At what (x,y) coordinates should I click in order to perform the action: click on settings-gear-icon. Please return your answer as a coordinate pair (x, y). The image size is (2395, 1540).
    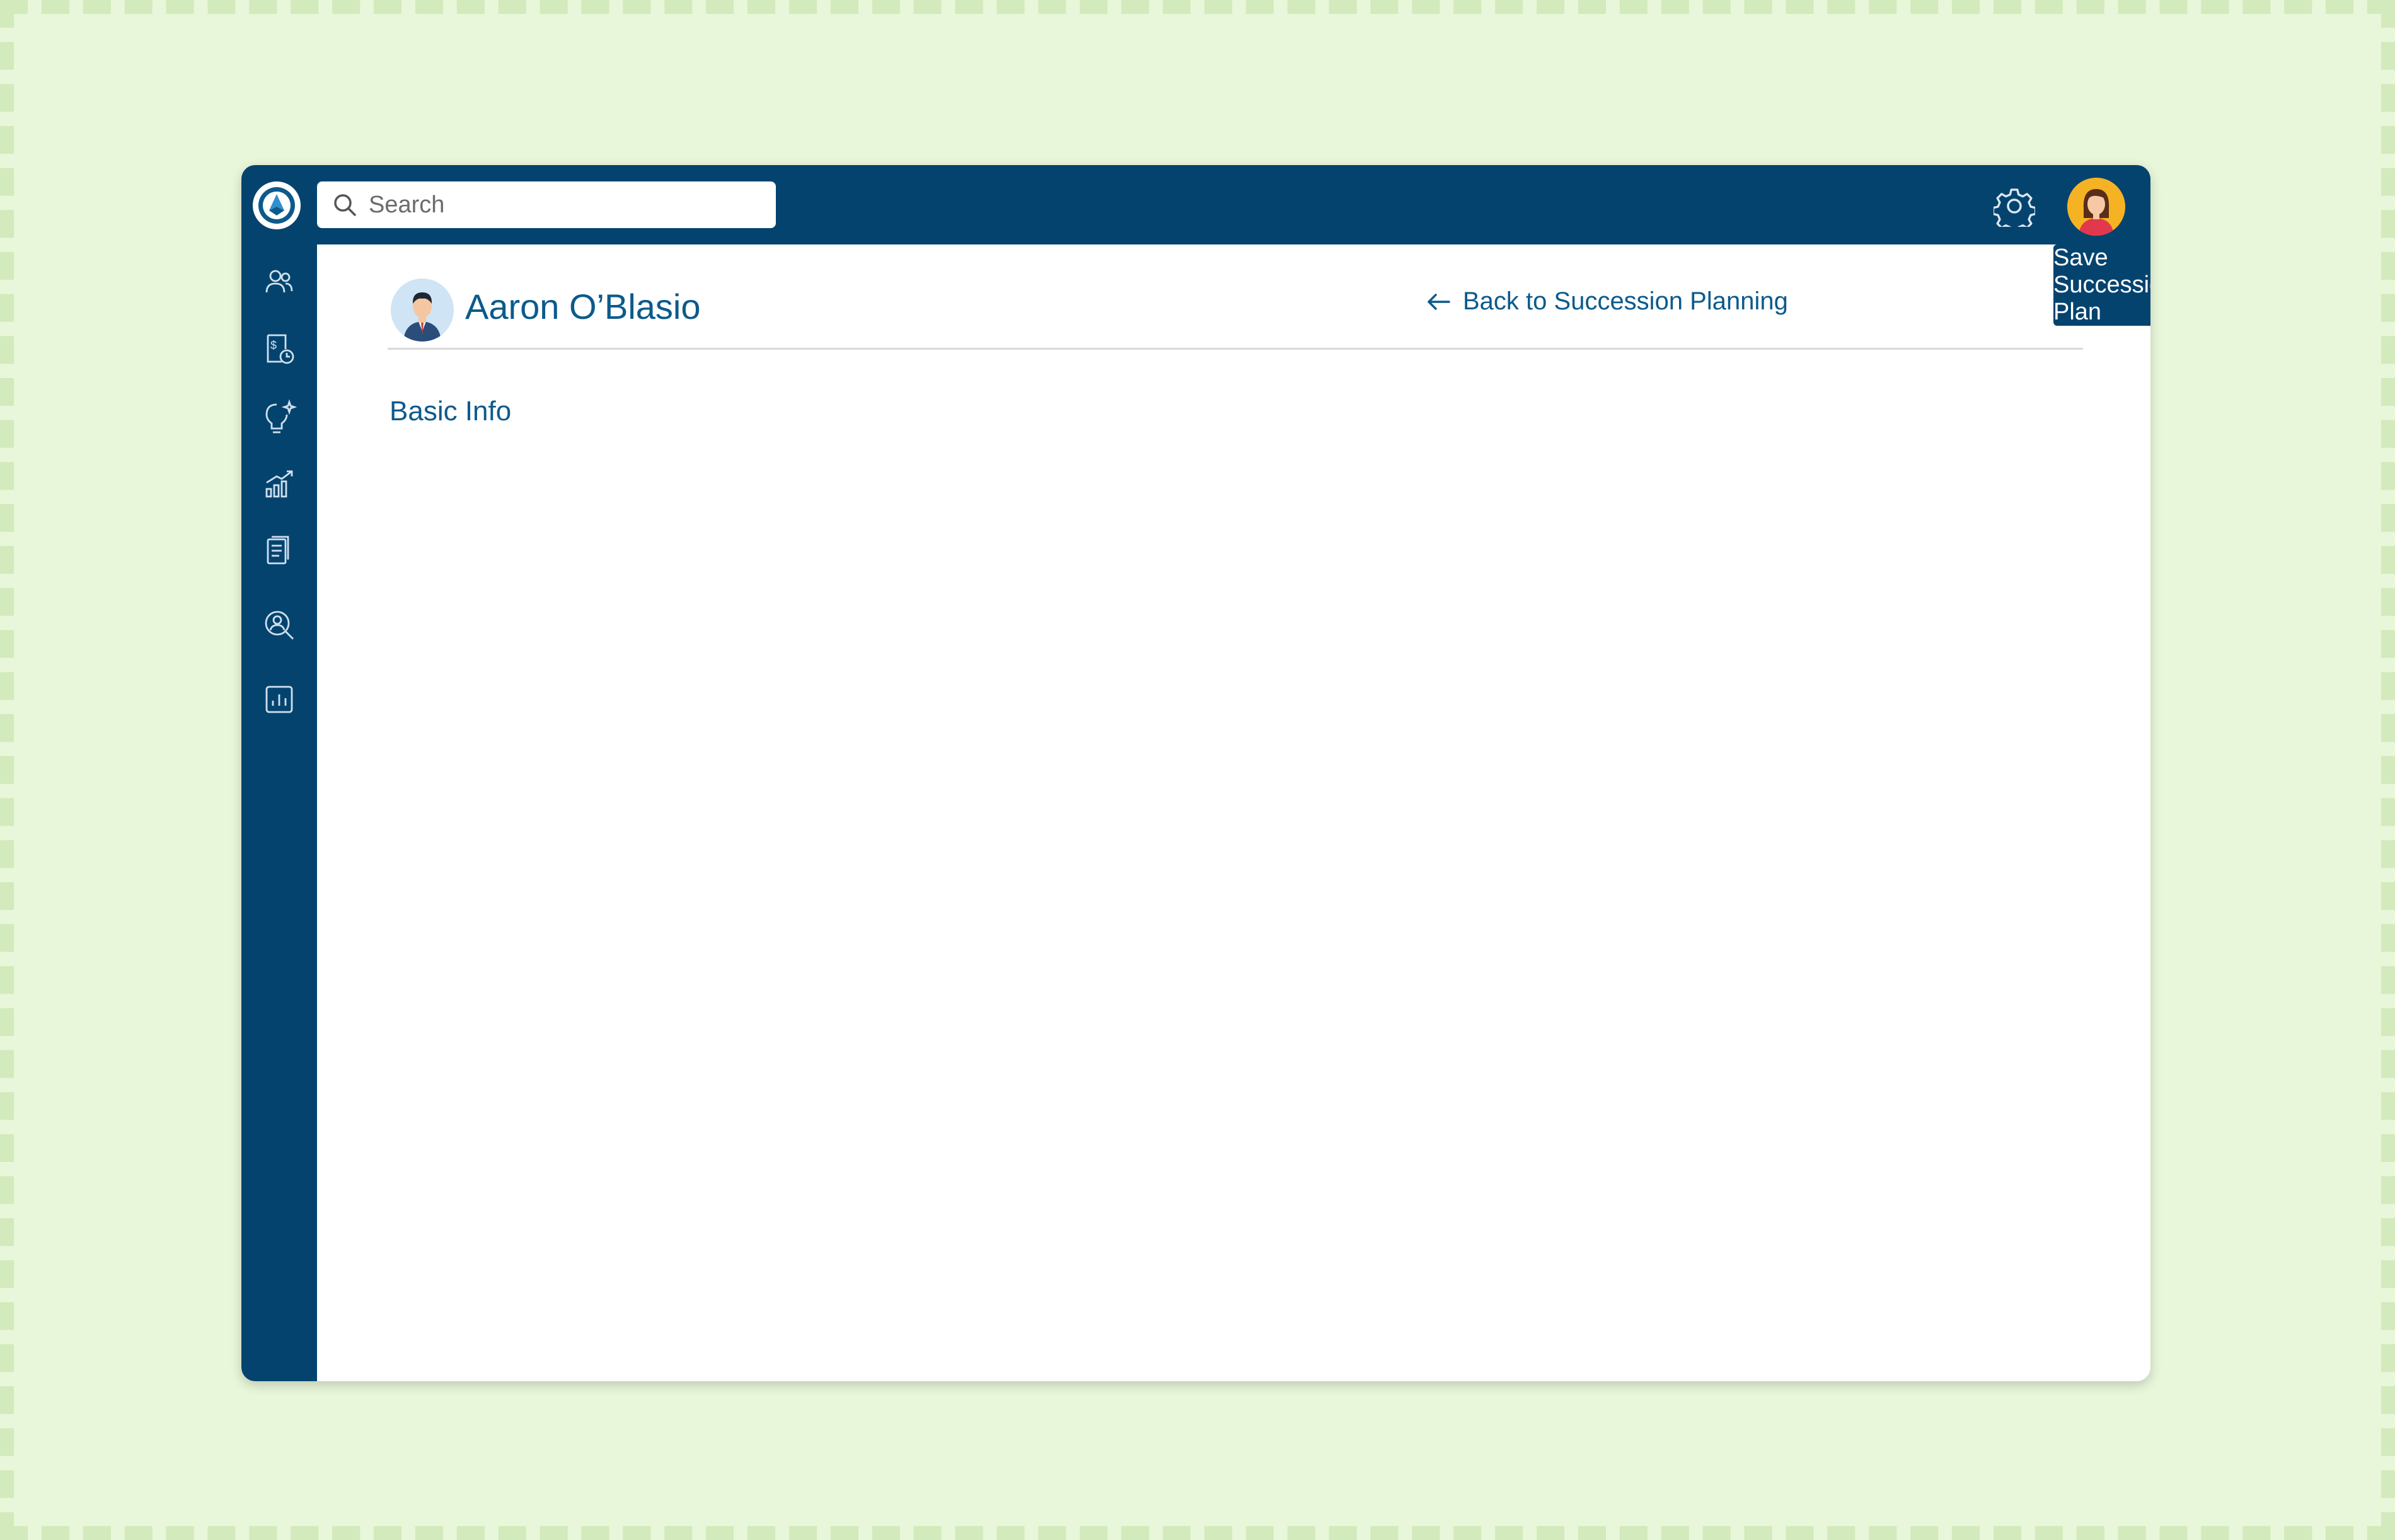
    Looking at the image, I should click on (2014, 206).